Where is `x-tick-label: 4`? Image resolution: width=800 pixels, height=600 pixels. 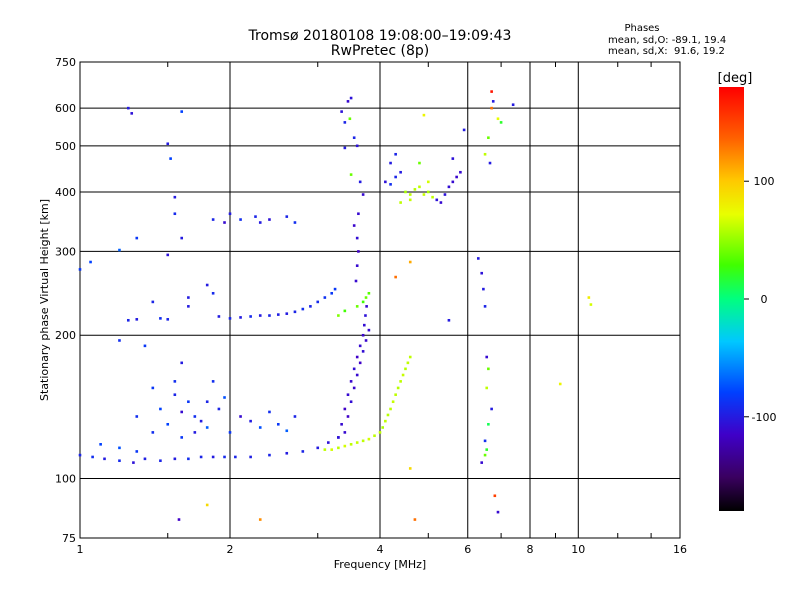
x-tick-label: 4 is located at coordinates (380, 549).